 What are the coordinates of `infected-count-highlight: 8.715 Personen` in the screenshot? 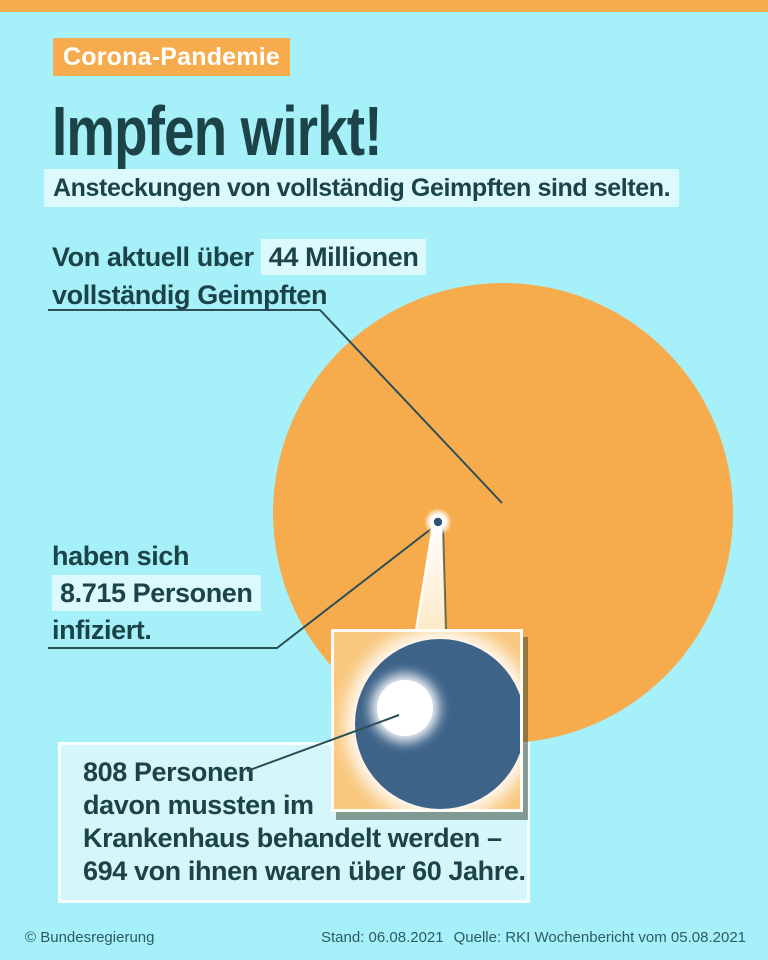 It's located at (156, 593).